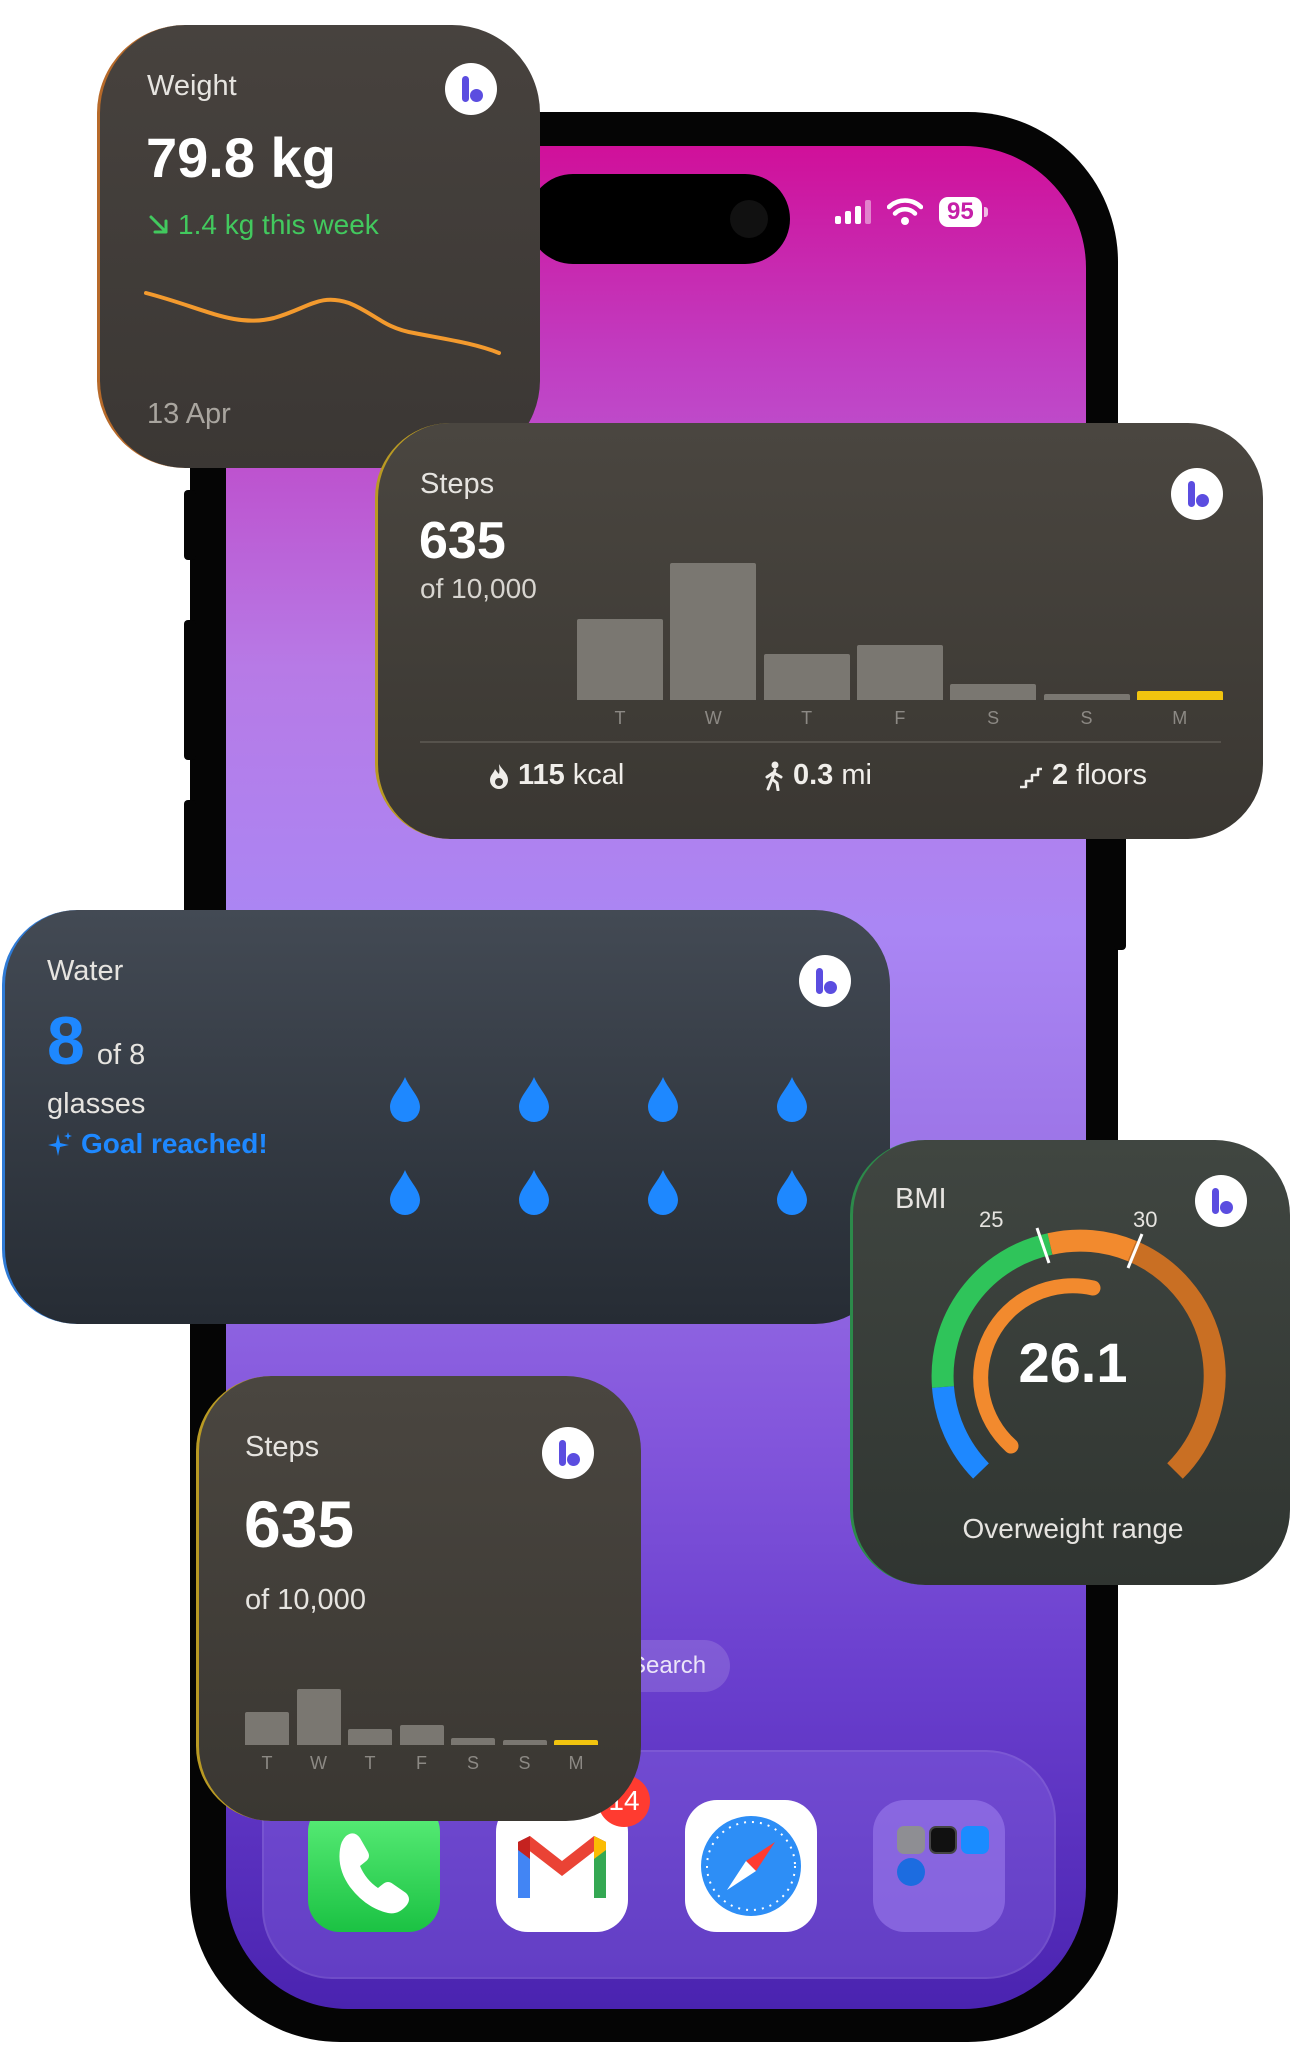 The height and width of the screenshot is (2055, 1290). Describe the element at coordinates (374, 1873) in the screenshot. I see `phone-handset-icon` at that location.